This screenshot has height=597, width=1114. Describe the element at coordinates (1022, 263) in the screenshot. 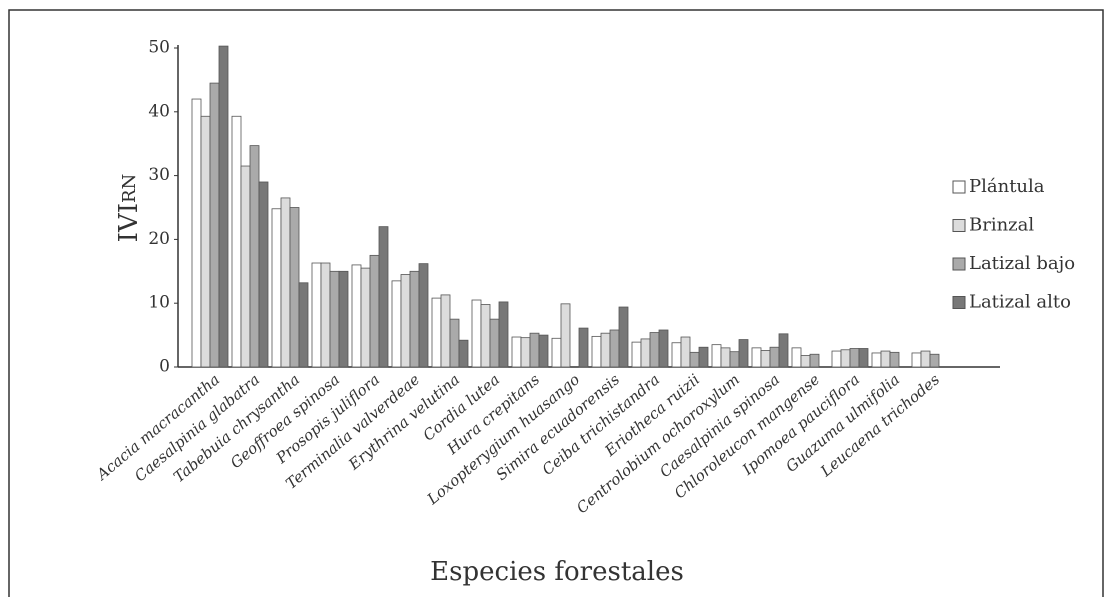

I see `legend-label: Latizal bajo` at that location.